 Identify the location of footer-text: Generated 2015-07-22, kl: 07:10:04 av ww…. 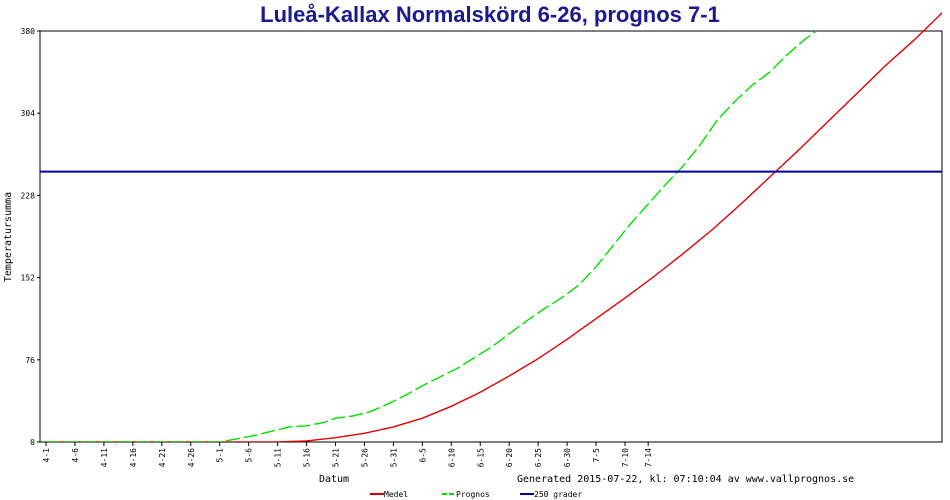
(685, 479).